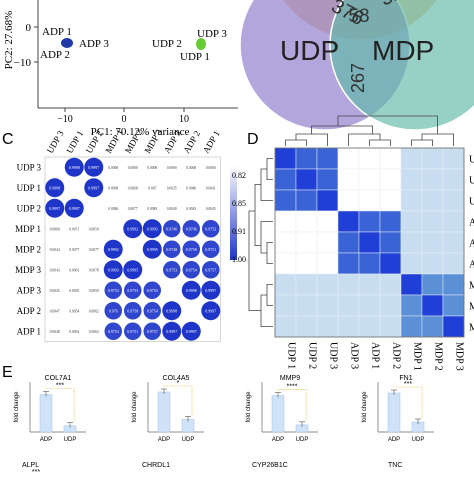  I want to click on colorbar-tick-label: 1.00, so click(239, 259).